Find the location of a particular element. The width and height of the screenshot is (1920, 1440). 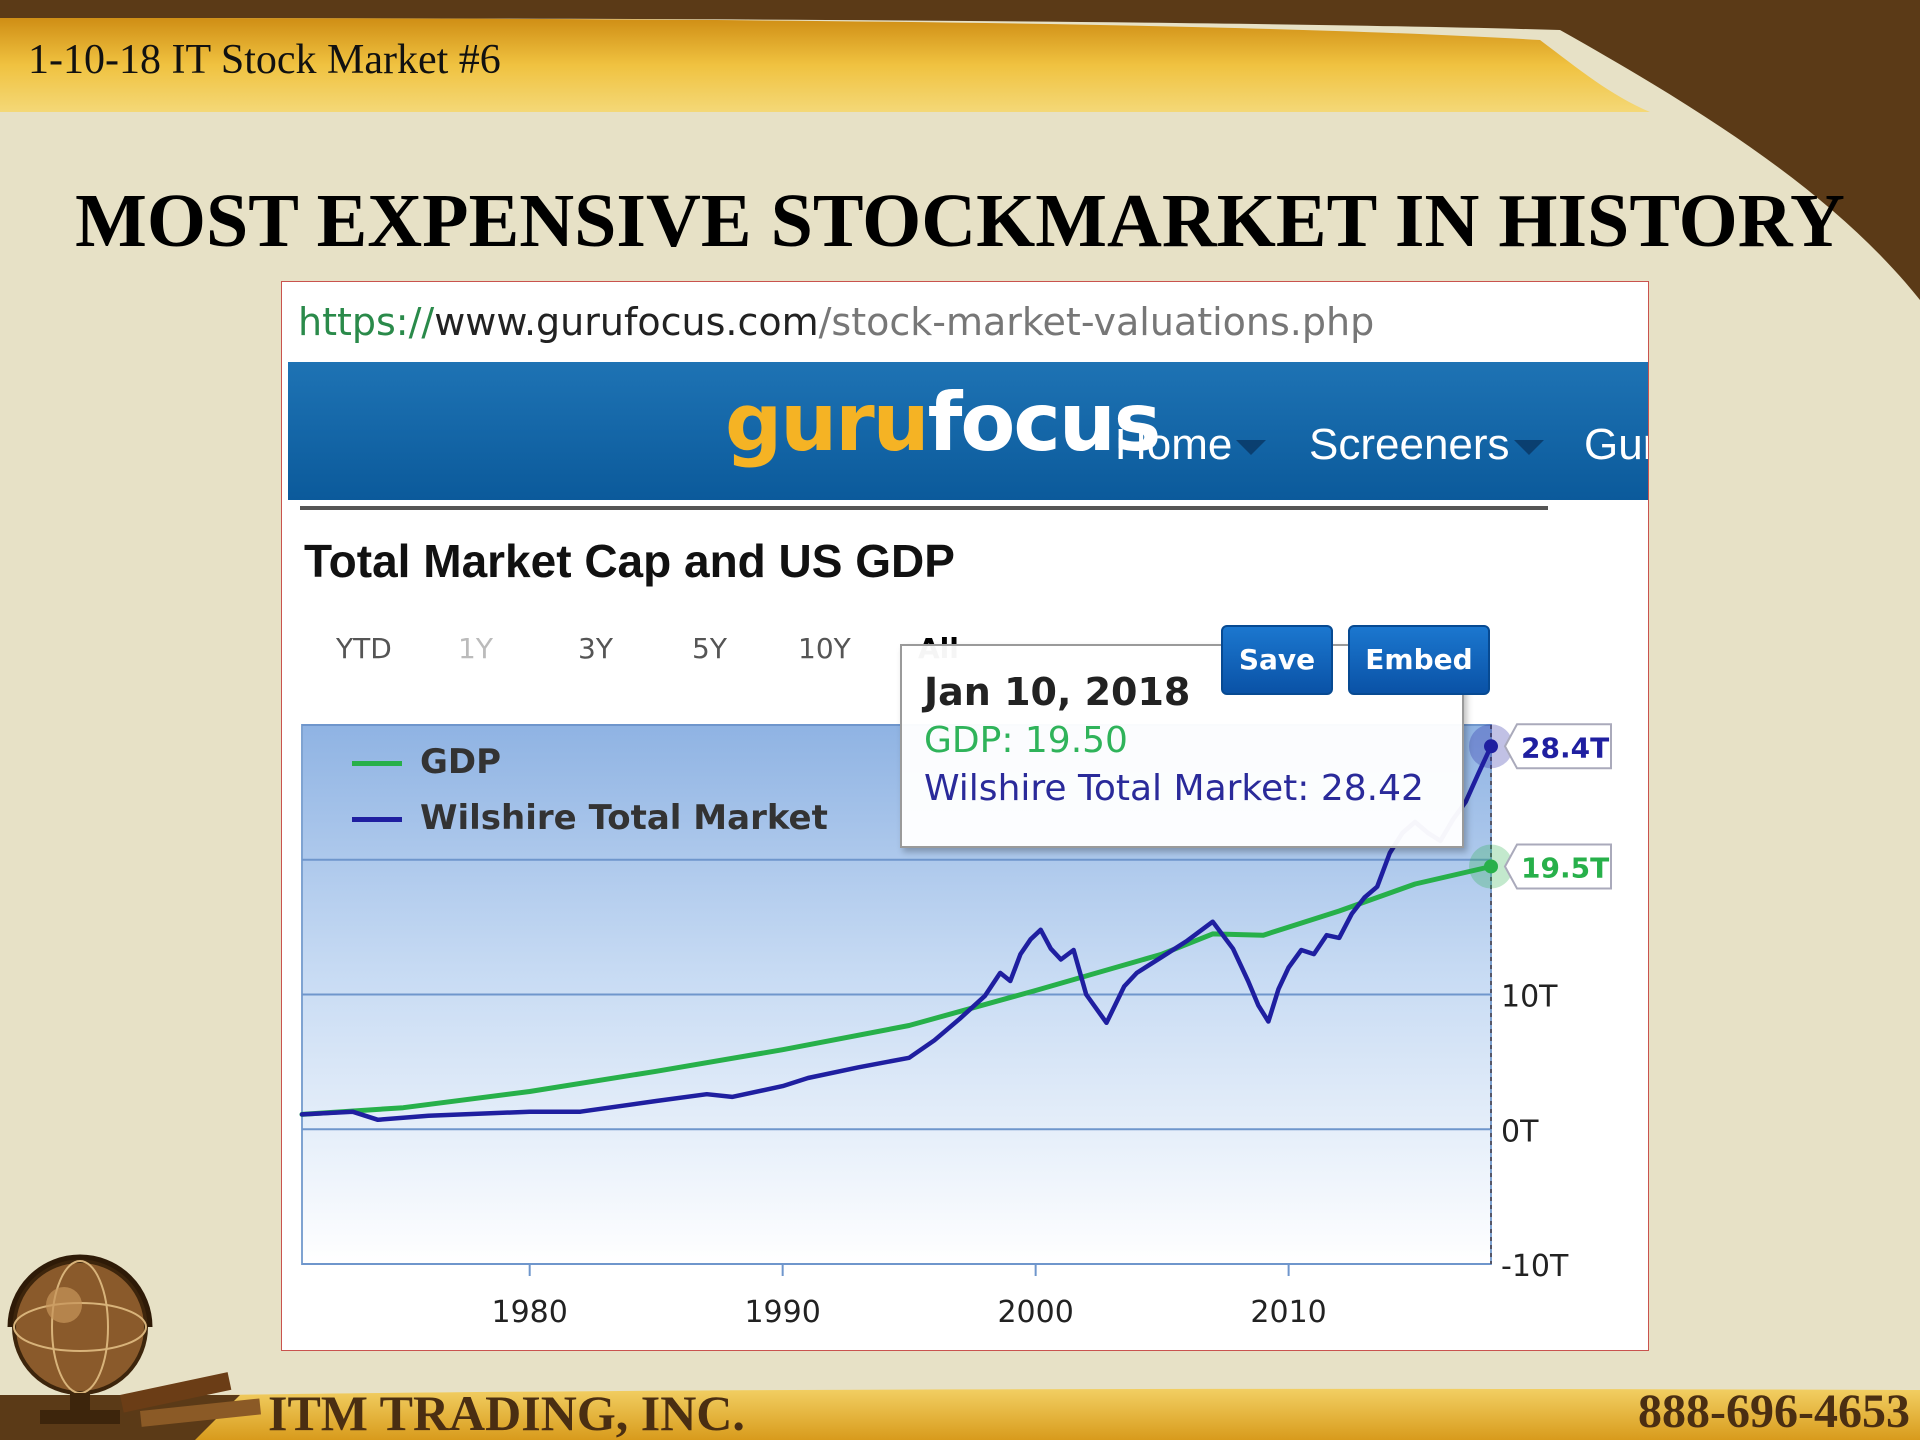

slide-header-text: 1-10-18 IT Stock Market #6 is located at coordinates (264, 60).